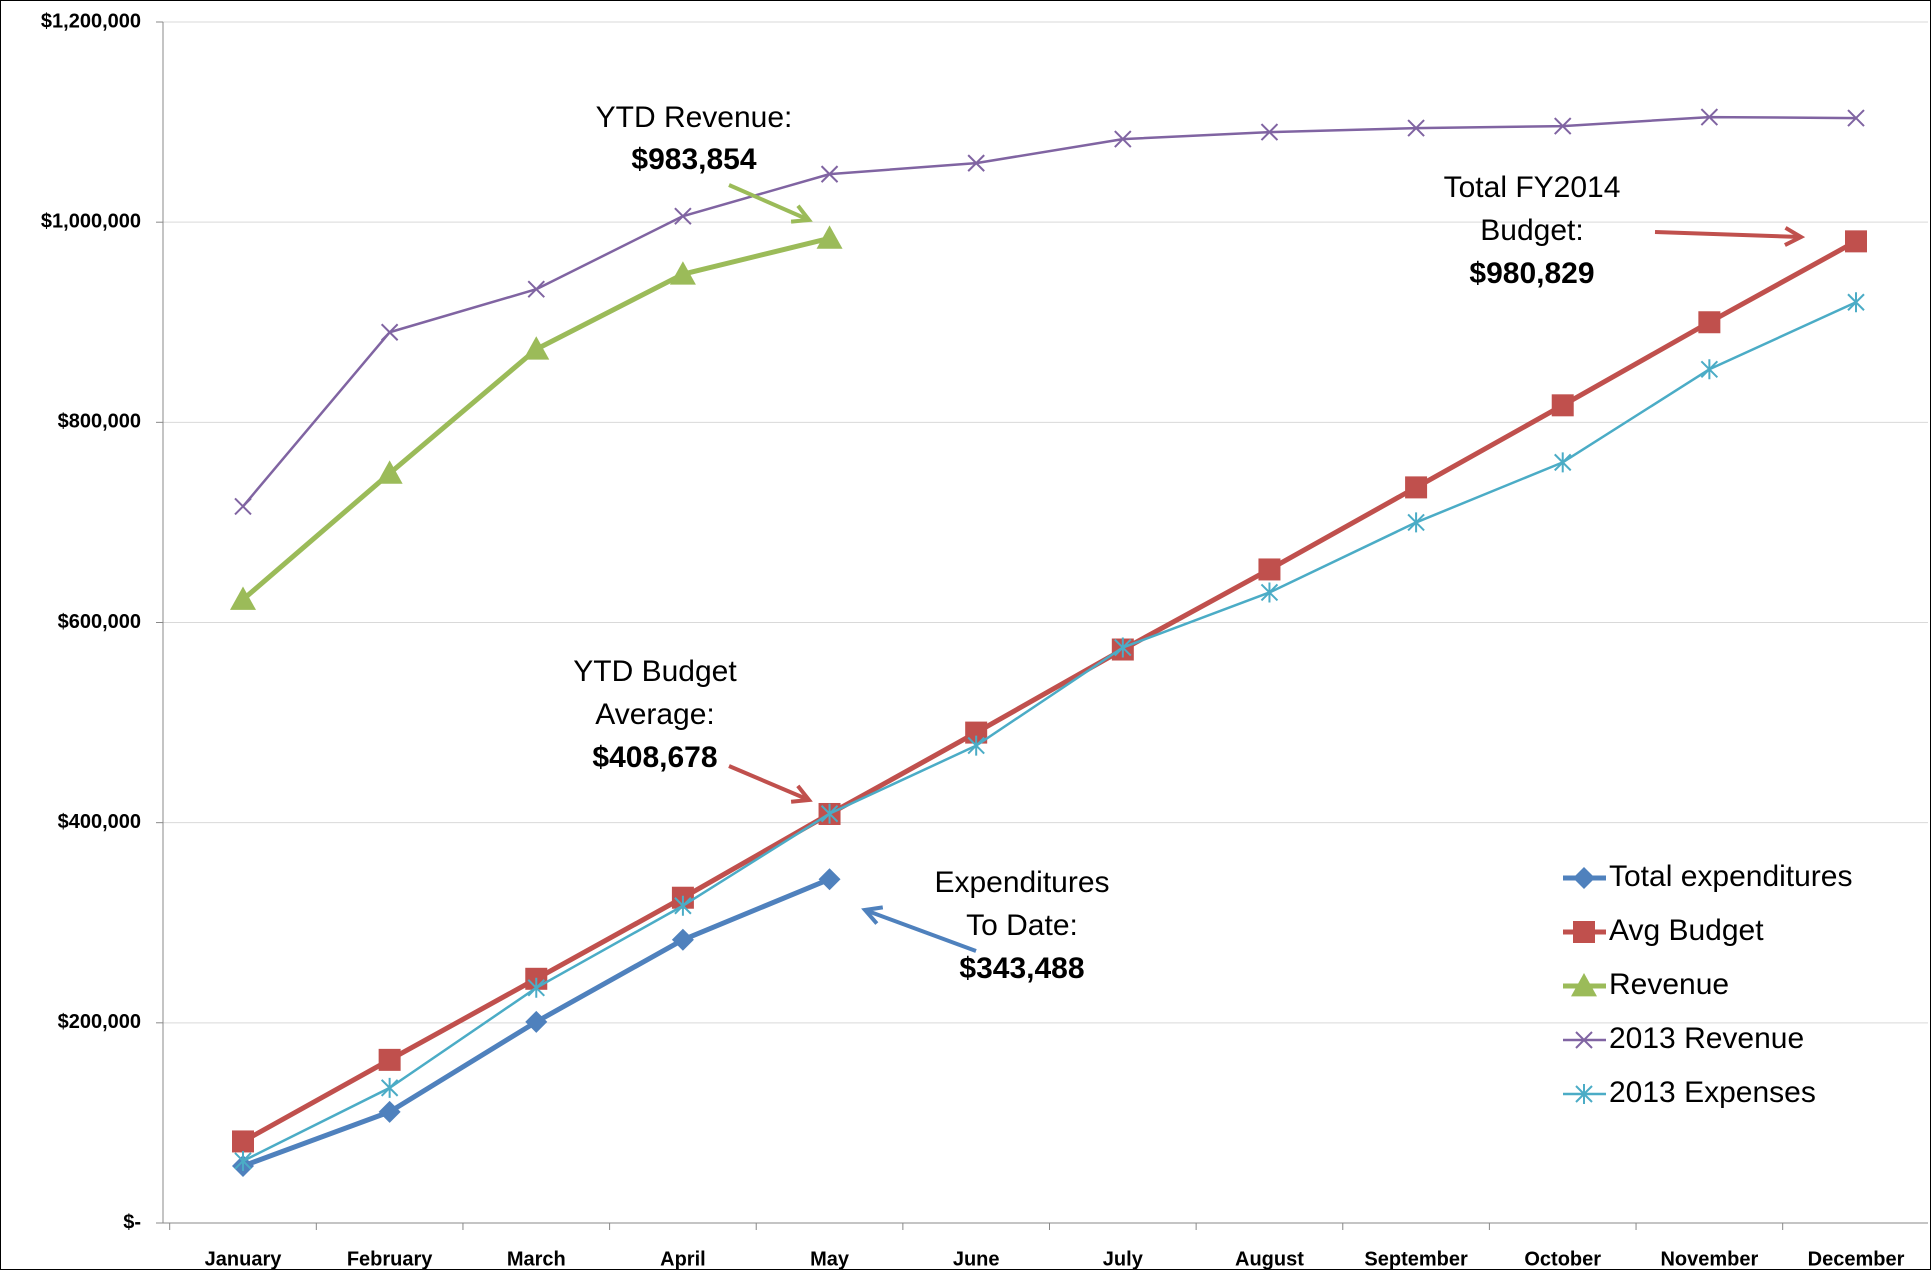 Image resolution: width=1931 pixels, height=1270 pixels. Describe the element at coordinates (1021, 968) in the screenshot. I see `annotation-text: $343,488` at that location.